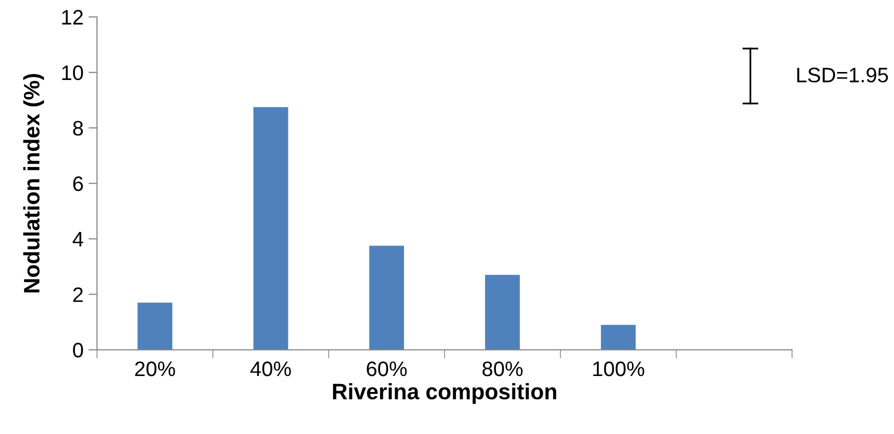  I want to click on x-tick-label: 40%, so click(270, 368).